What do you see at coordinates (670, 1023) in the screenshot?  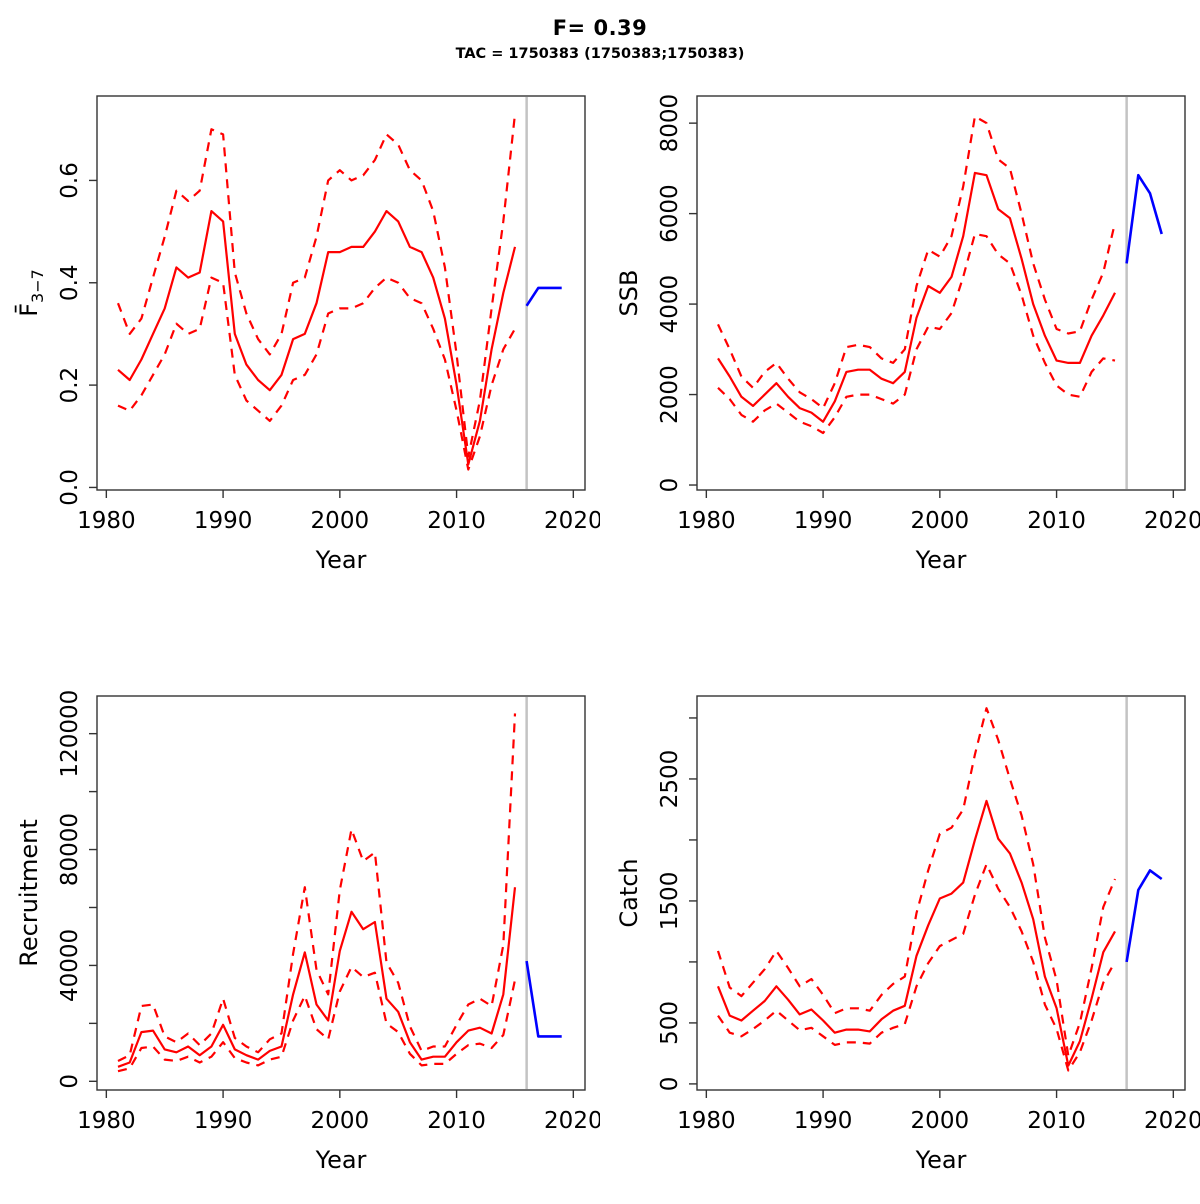 I see `y-tick-label: 500` at bounding box center [670, 1023].